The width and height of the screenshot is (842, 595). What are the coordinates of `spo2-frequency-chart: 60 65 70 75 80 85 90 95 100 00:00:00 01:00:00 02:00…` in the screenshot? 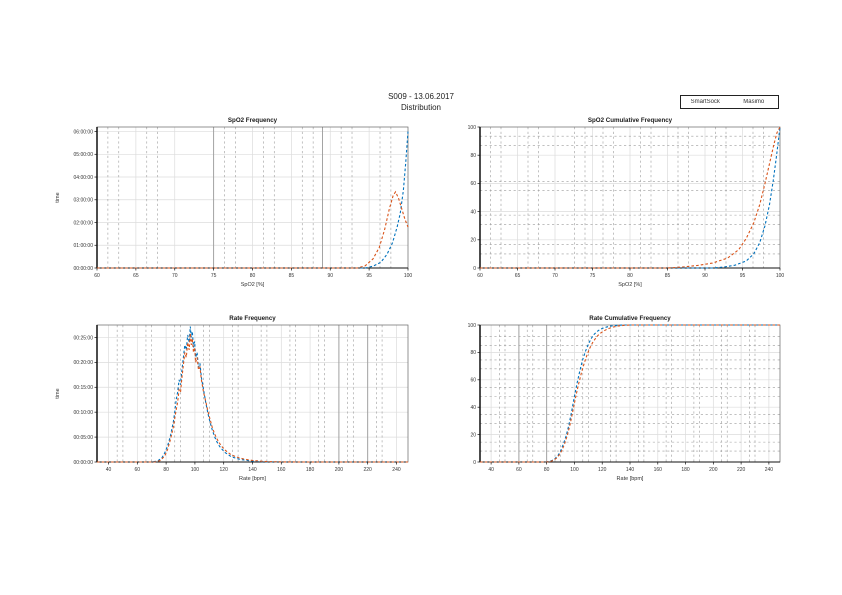 It's located at (234, 202).